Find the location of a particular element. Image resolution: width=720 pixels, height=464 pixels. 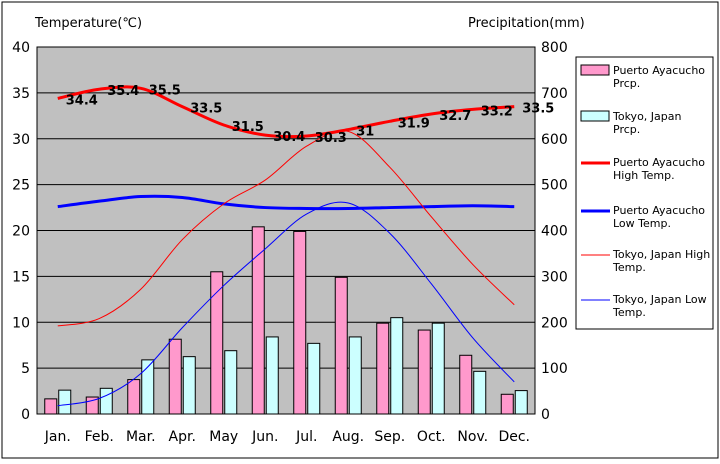

data-label: 30.4 is located at coordinates (289, 137).